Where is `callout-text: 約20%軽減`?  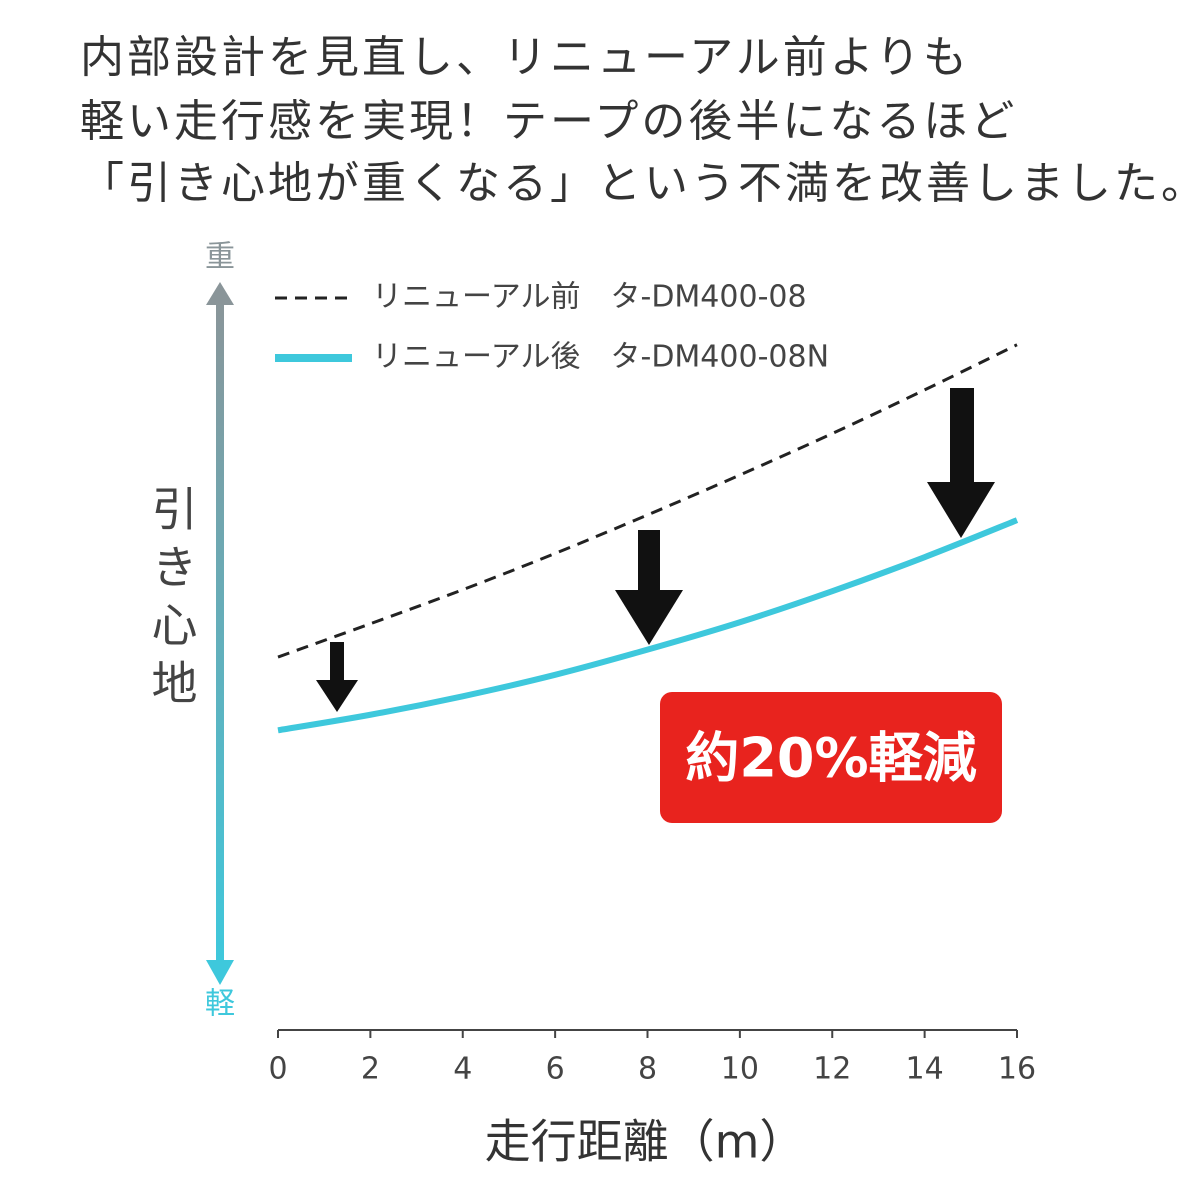 callout-text: 約20%軽減 is located at coordinates (830, 758).